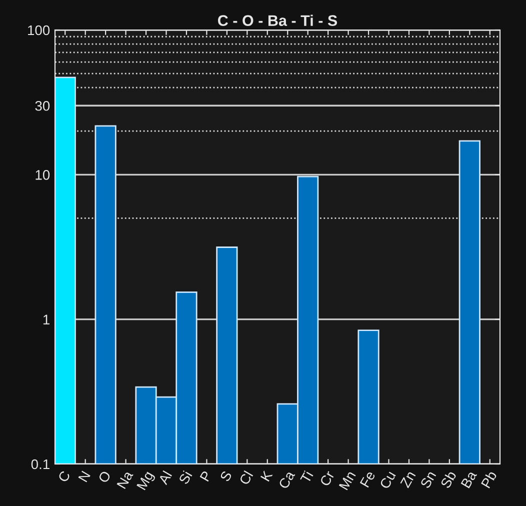 This screenshot has width=526, height=506. Describe the element at coordinates (408, 479) in the screenshot. I see `x-tick-label: Zn` at that location.